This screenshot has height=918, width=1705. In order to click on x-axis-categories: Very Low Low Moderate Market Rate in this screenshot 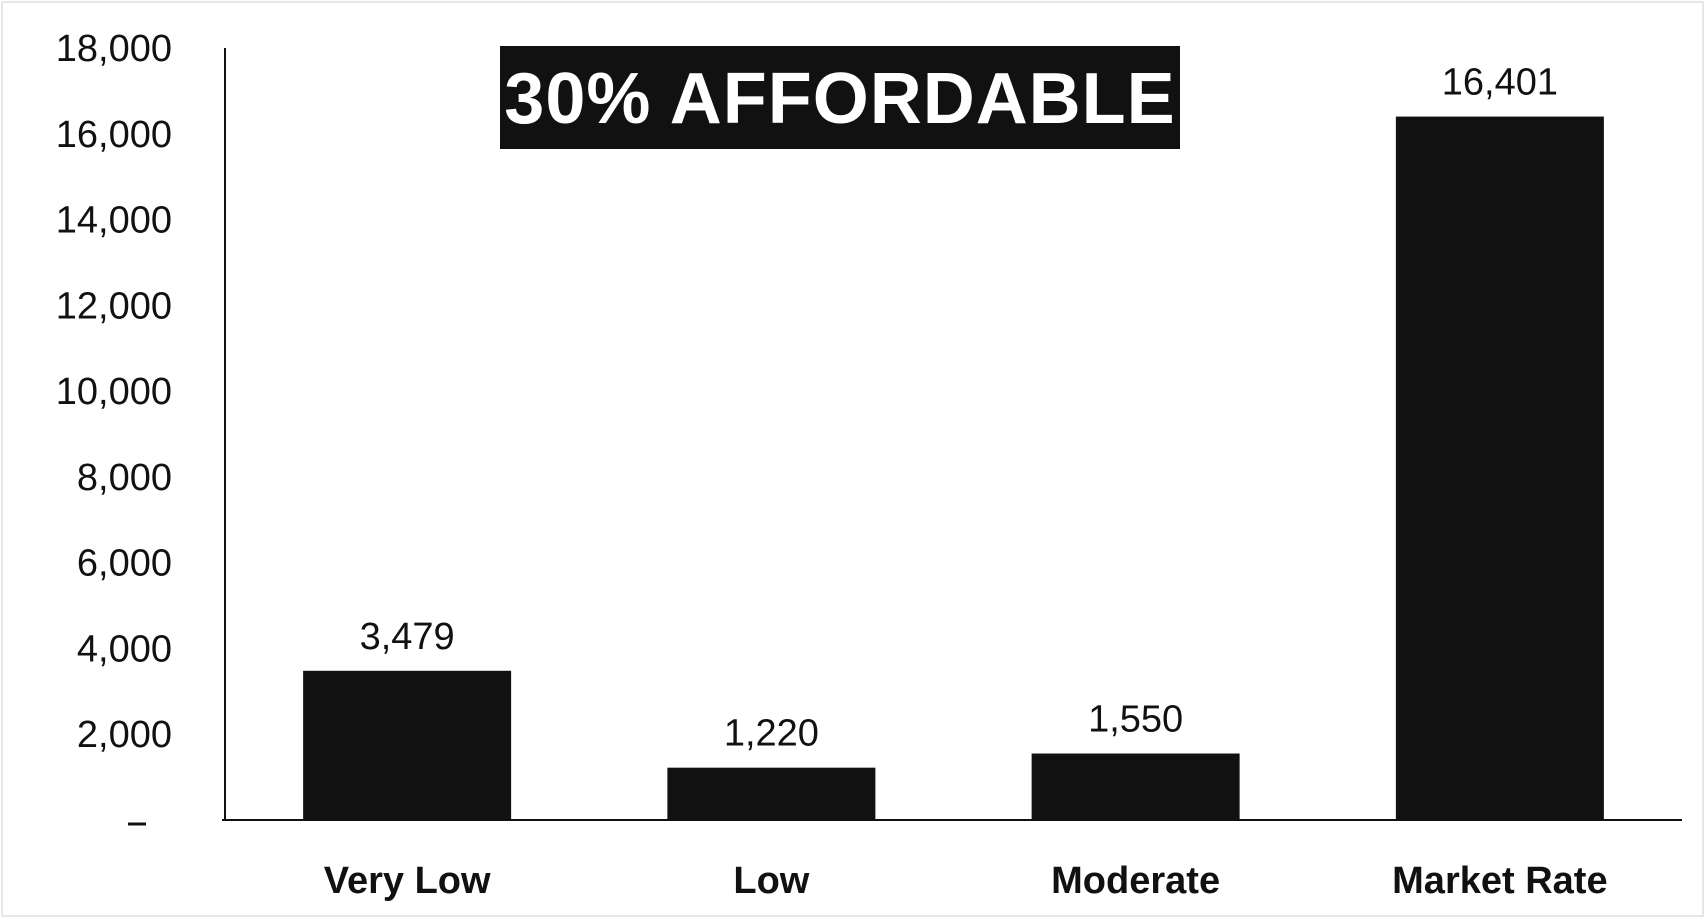, I will do `click(966, 881)`.